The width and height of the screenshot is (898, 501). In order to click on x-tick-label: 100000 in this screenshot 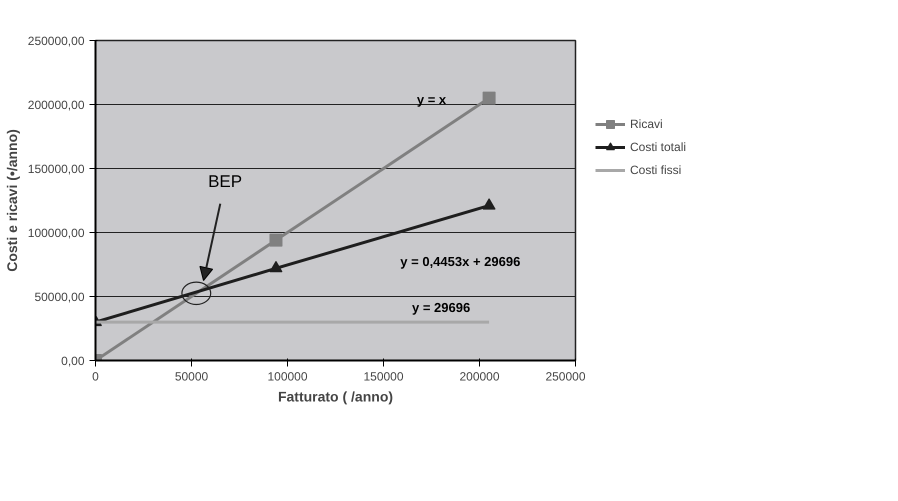, I will do `click(287, 377)`.